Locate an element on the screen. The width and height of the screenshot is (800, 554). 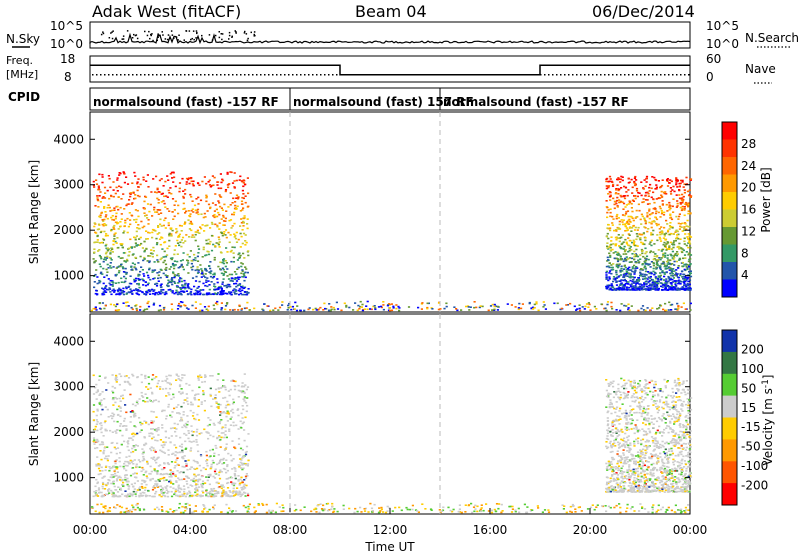
nave-ytick-top: 60 is located at coordinates (713, 59).